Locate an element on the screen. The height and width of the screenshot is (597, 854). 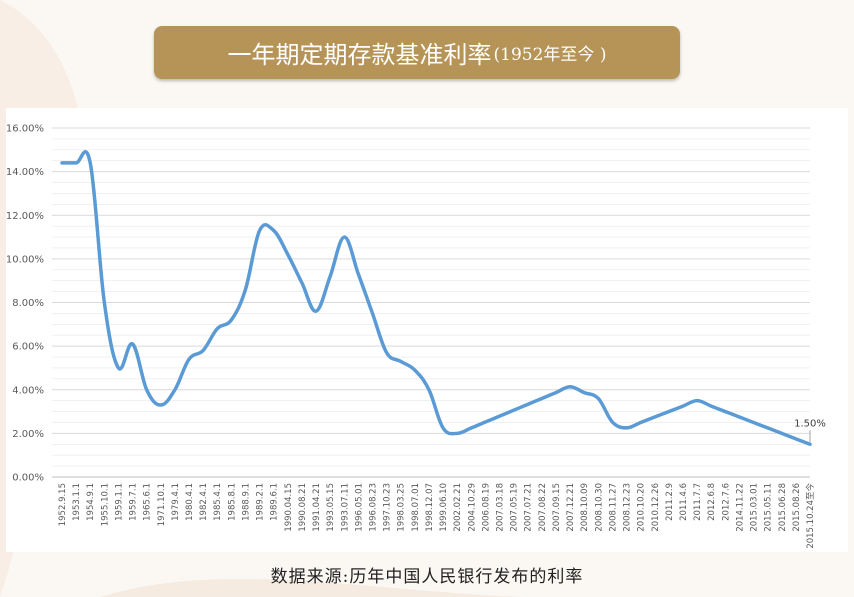
x-tick-label: 2010.12.26 is located at coordinates (656, 507).